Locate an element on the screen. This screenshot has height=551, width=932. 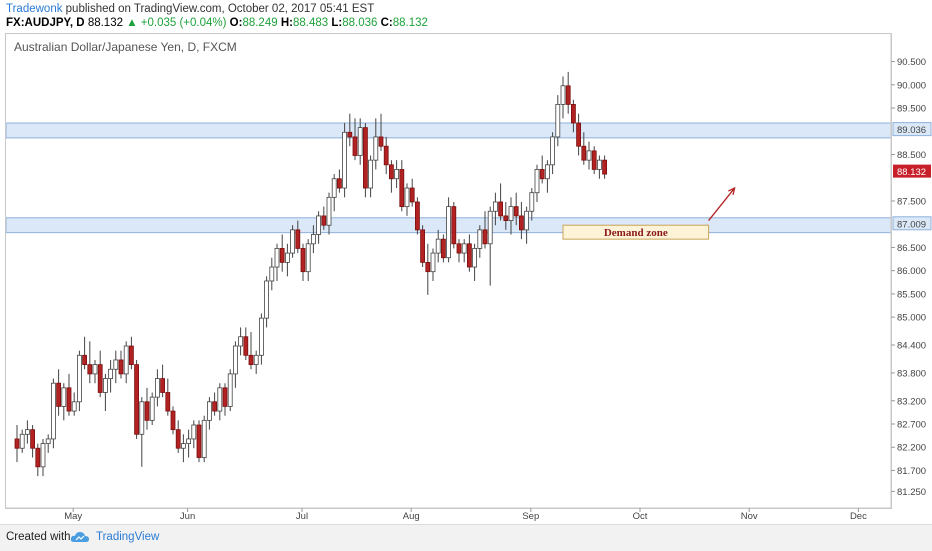
price-change: ▲ +0.035 (+0.04%) is located at coordinates (176, 23).